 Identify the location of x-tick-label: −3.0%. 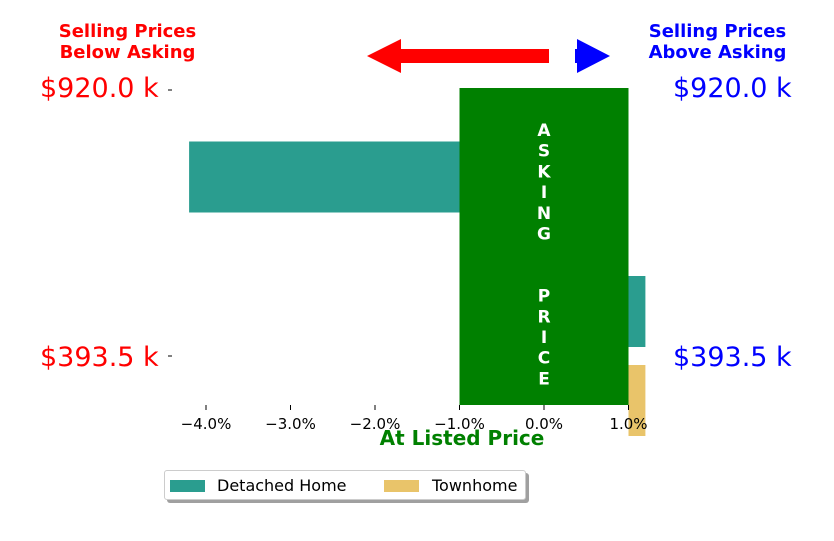
(290, 424).